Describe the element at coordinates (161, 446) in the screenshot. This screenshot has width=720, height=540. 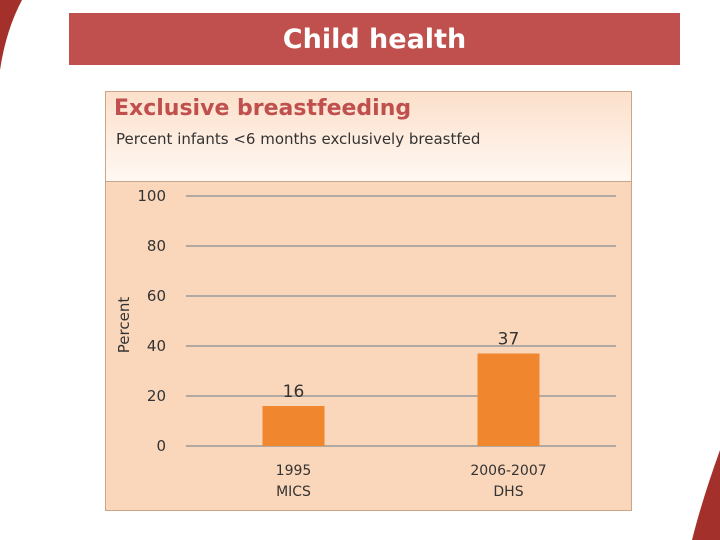
I see `y-tick-label: 0` at that location.